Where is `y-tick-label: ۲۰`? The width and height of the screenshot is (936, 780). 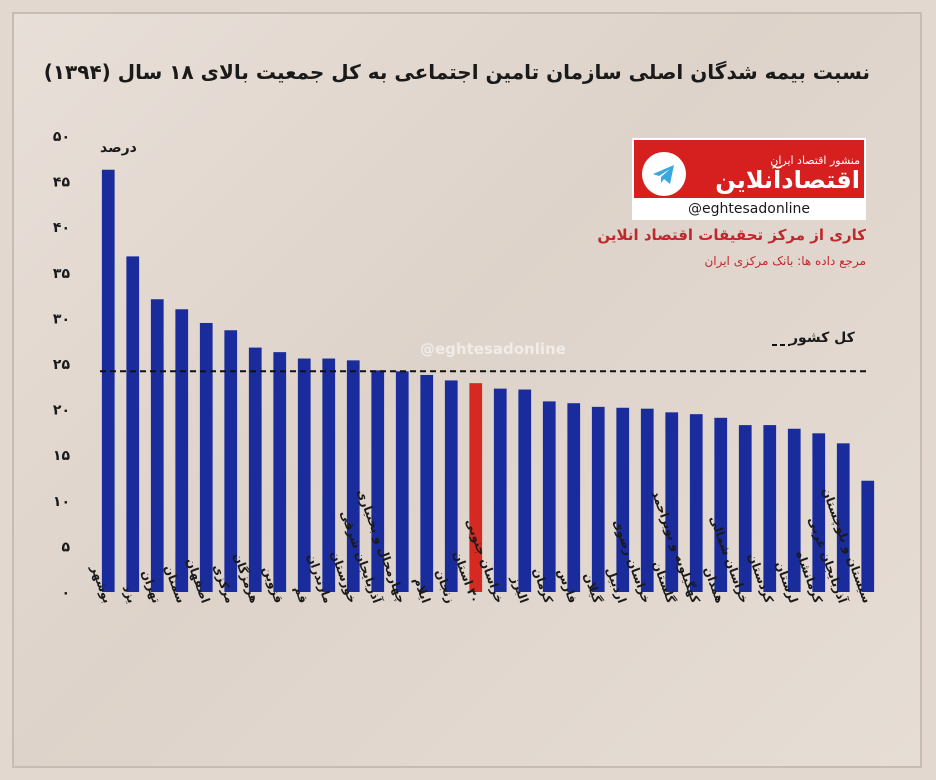
y-tick-label: ۲۰ is located at coordinates (61, 411).